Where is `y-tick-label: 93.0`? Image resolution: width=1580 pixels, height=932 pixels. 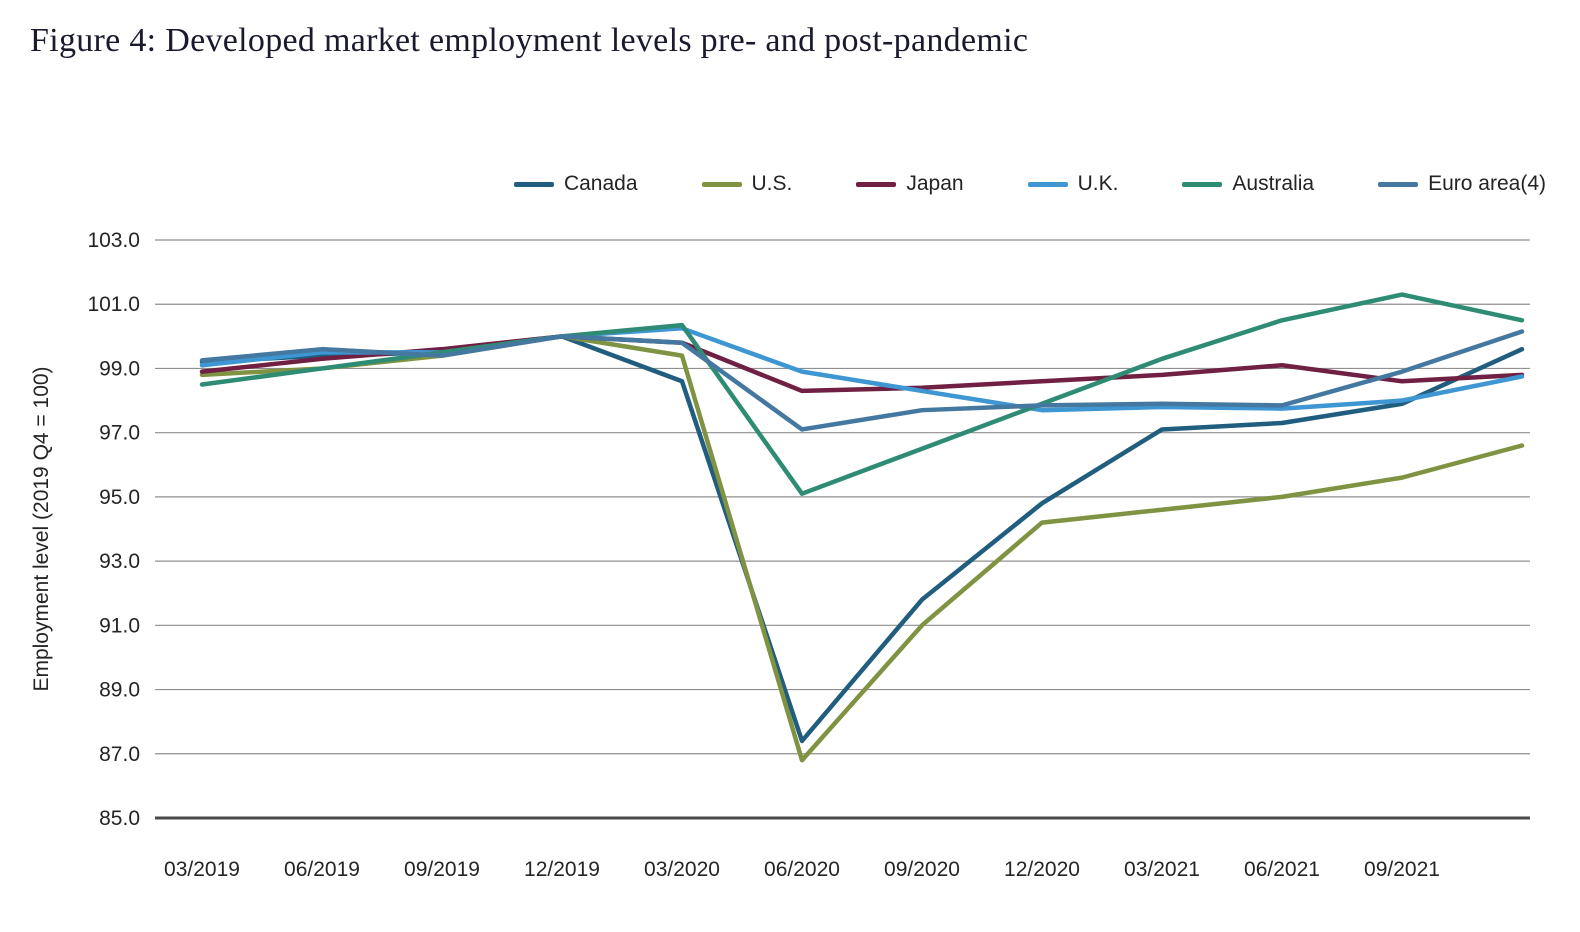 y-tick-label: 93.0 is located at coordinates (119, 561).